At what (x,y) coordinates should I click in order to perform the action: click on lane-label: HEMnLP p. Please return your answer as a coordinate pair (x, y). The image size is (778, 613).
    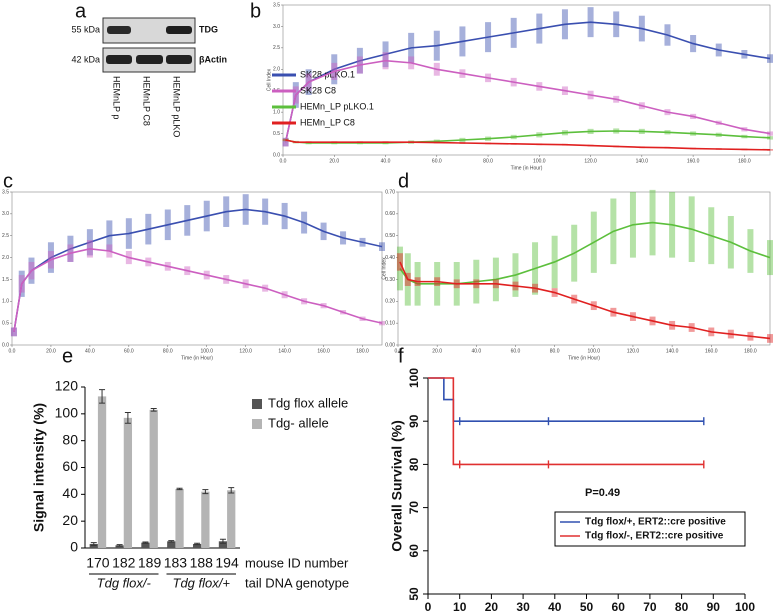
    Looking at the image, I should click on (117, 97).